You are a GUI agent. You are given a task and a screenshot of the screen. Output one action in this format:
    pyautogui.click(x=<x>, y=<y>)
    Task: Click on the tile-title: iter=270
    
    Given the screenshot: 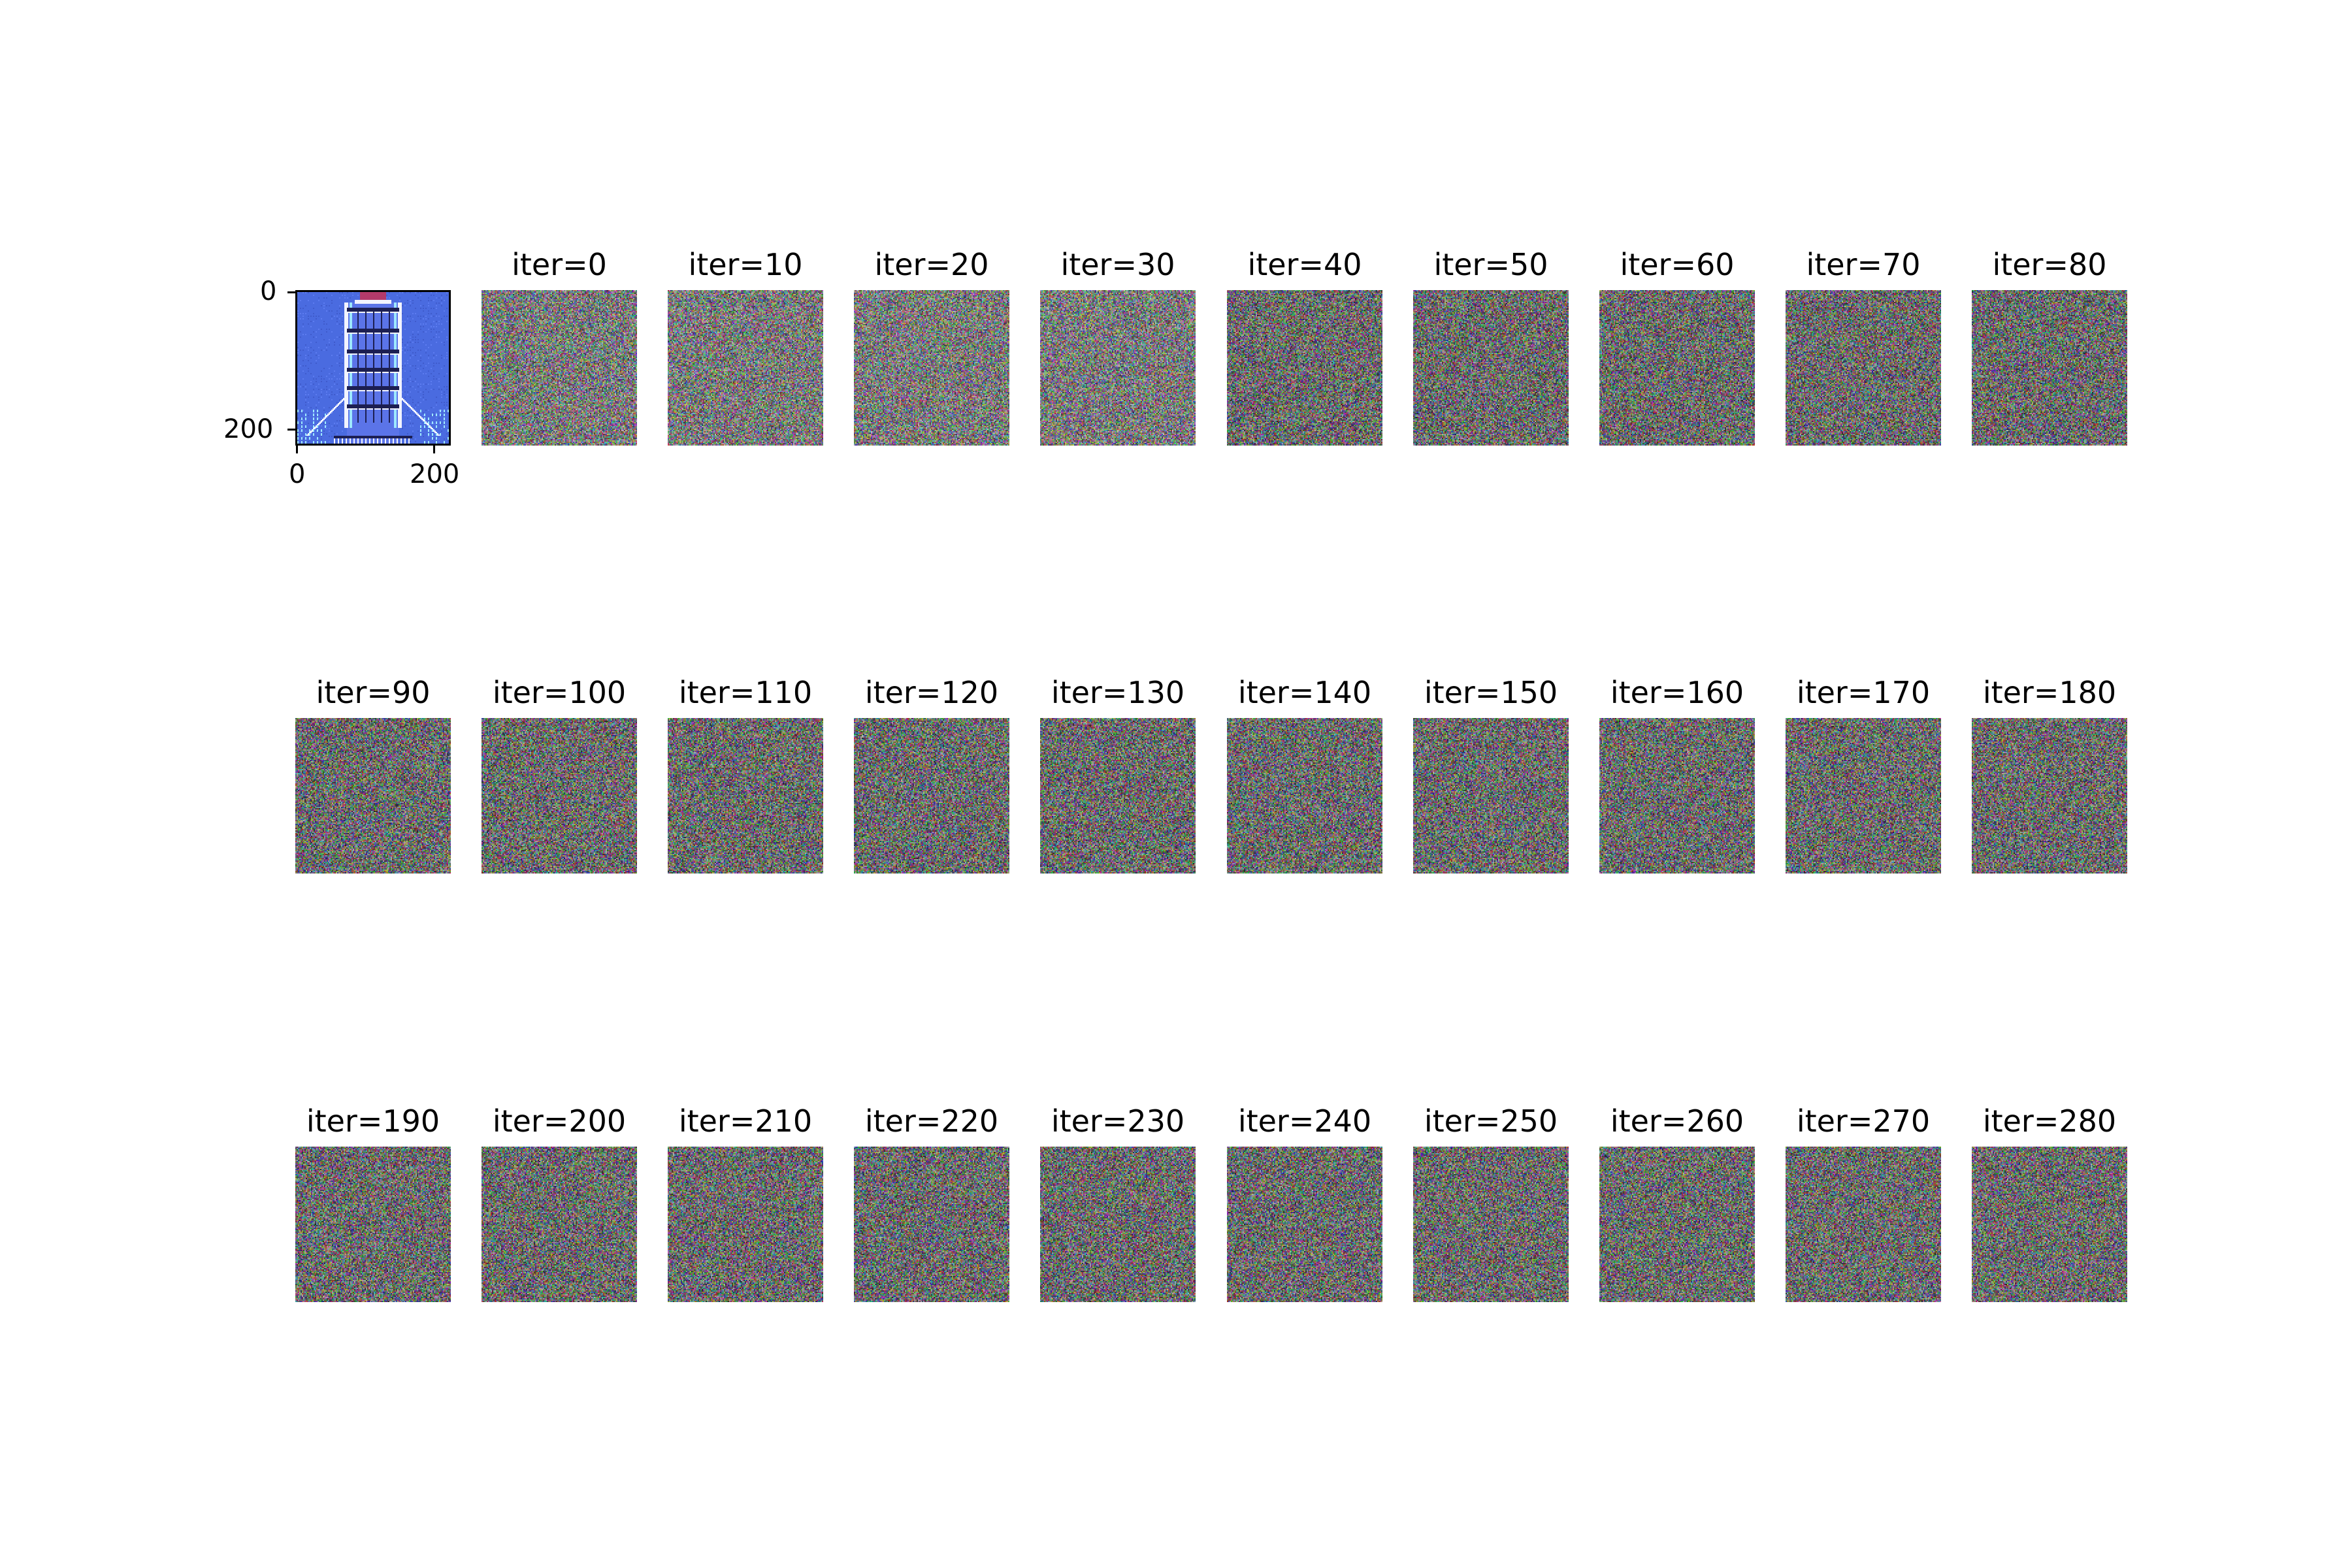 What is the action you would take?
    pyautogui.click(x=1863, y=1121)
    